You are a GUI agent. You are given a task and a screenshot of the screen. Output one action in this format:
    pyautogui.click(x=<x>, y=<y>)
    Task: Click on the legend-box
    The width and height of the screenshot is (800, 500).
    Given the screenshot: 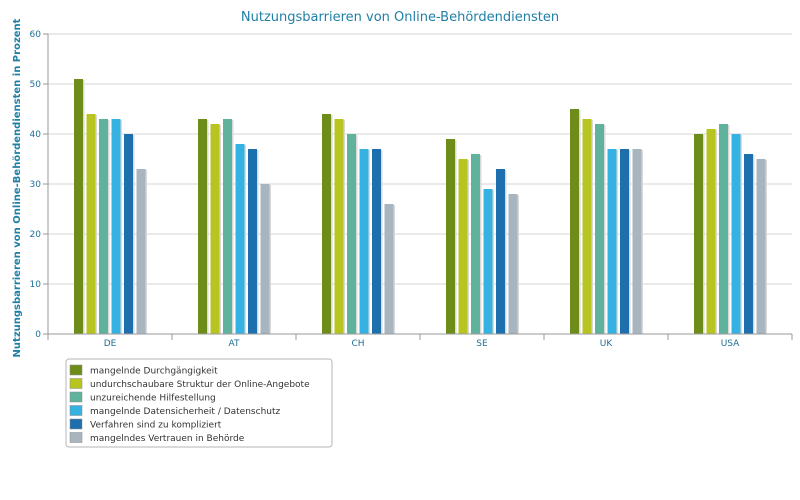 What is the action you would take?
    pyautogui.click(x=199, y=403)
    